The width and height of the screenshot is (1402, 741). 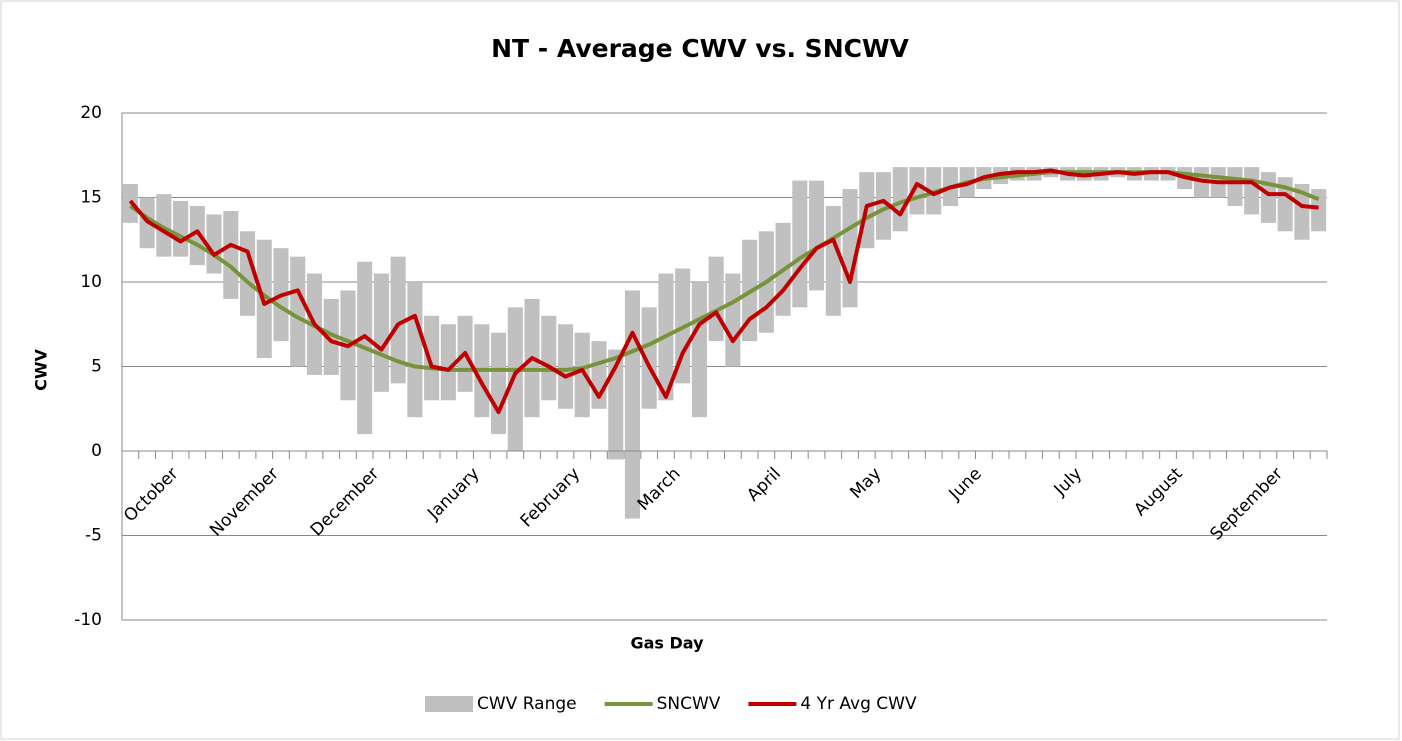 I want to click on y-tick-label: 0, so click(x=96, y=451).